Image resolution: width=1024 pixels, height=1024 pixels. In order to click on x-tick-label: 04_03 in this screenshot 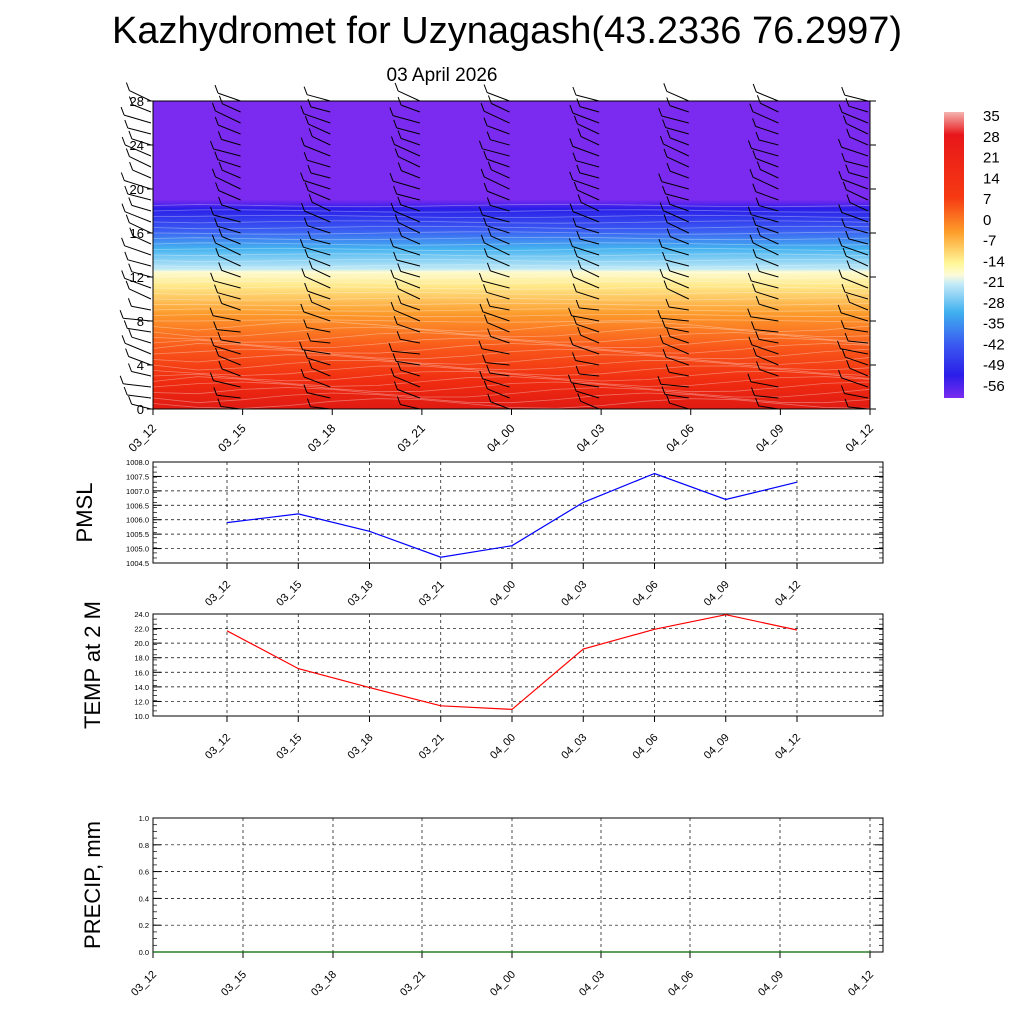, I will do `click(574, 747)`.